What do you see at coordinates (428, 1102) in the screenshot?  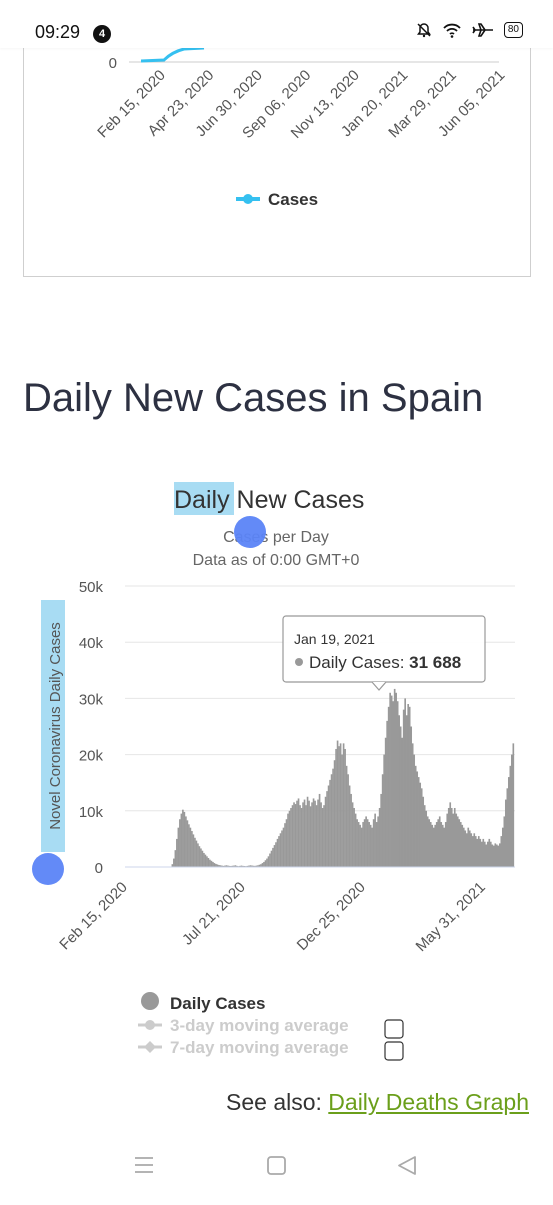 I see `daily-deaths-graph-link: Daily Deaths Graph` at bounding box center [428, 1102].